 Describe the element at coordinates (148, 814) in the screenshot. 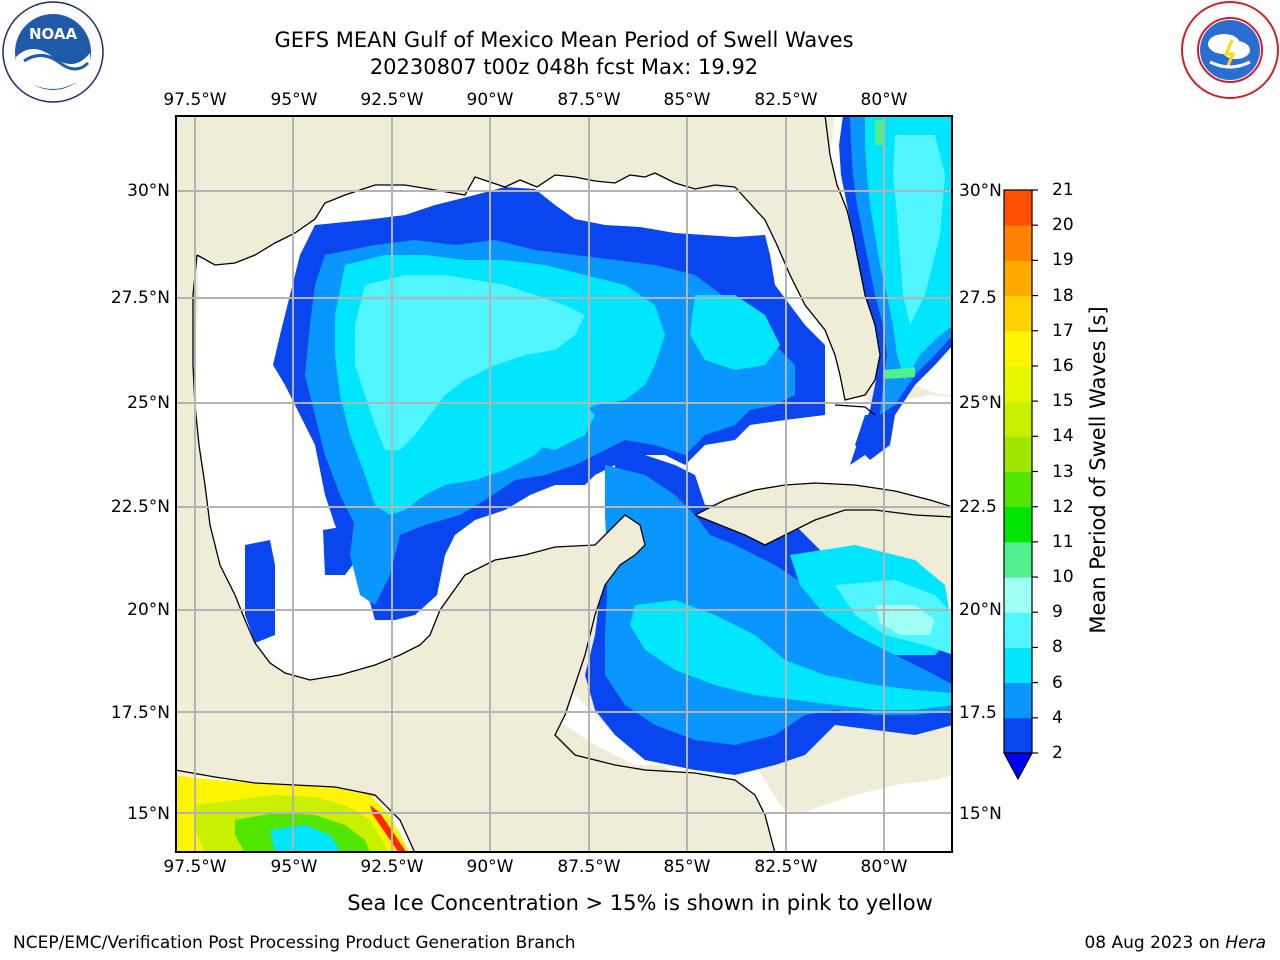

I see `lat-label-left: 15°N` at that location.